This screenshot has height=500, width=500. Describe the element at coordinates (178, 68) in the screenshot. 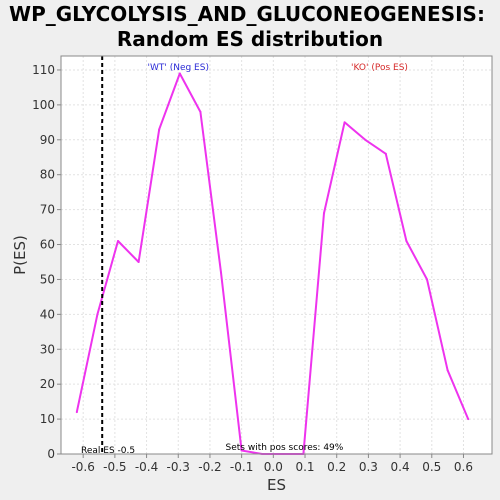

I see `neg-es-label: 'WT' (Neg ES)` at that location.